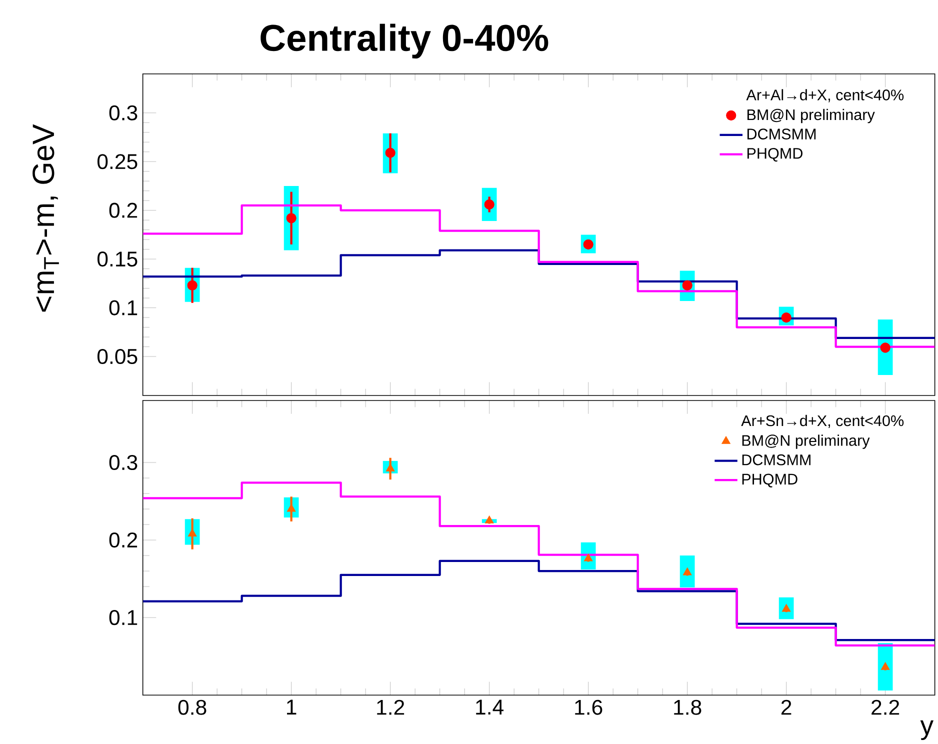  Describe the element at coordinates (588, 707) in the screenshot. I see `x-tick-label: 1.6` at that location.